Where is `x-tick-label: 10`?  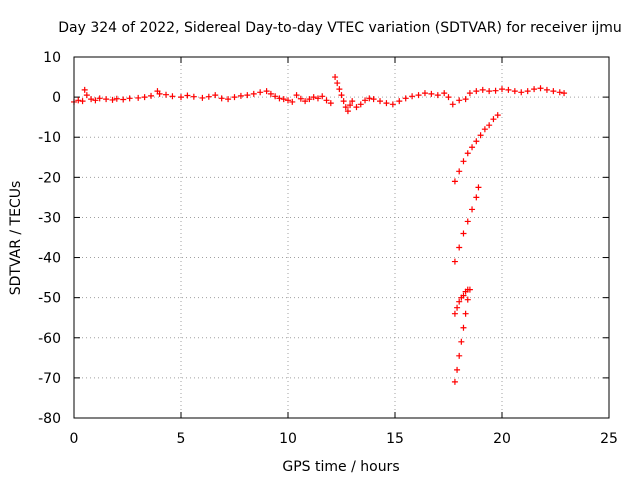
x-tick-label: 10 is located at coordinates (288, 439).